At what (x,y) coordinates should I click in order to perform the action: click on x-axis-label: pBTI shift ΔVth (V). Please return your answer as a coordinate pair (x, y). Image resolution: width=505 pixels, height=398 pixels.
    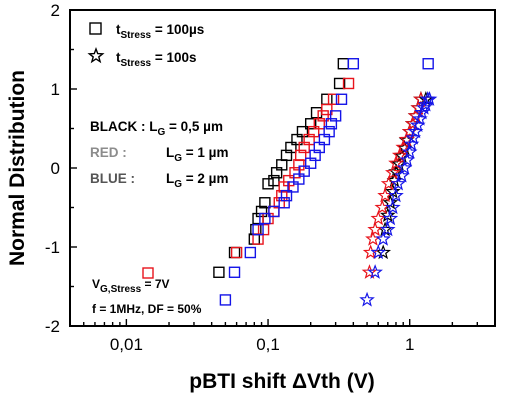
    Looking at the image, I should click on (281, 381).